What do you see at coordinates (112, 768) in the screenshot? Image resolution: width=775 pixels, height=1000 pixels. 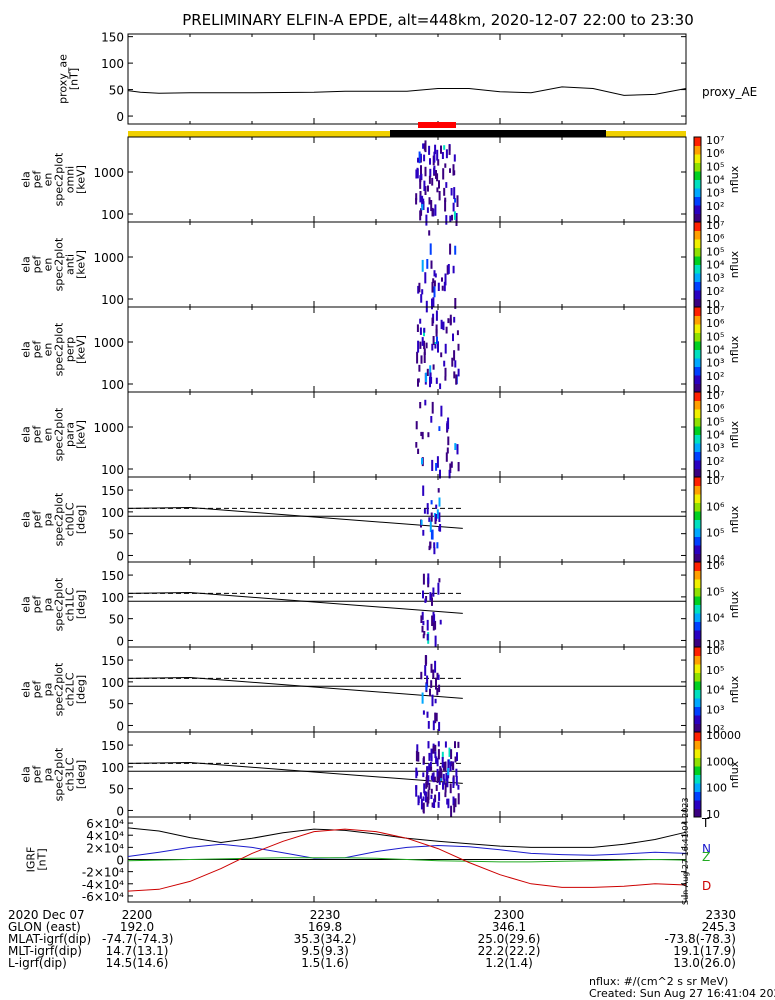 I see `pa_ch3LC-tick-label: 100` at bounding box center [112, 768].